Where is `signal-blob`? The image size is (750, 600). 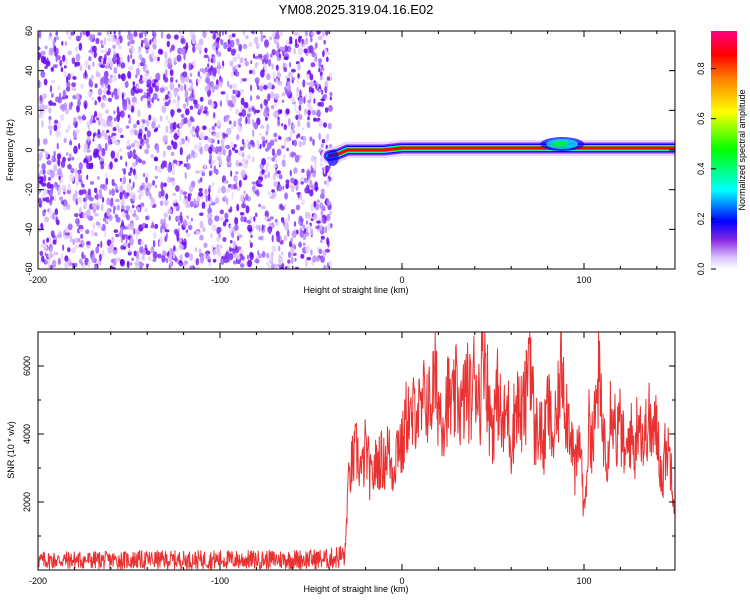
signal-blob is located at coordinates (560, 144).